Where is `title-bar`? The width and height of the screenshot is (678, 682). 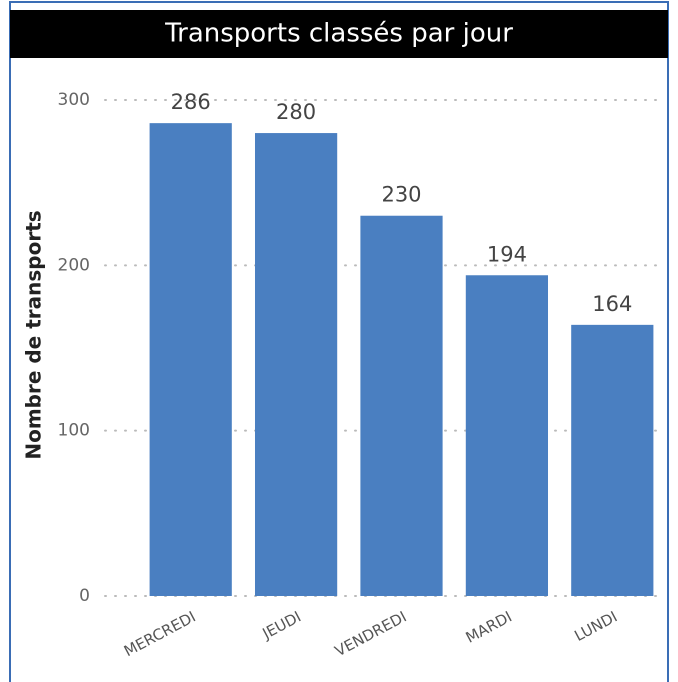 title-bar is located at coordinates (339, 34).